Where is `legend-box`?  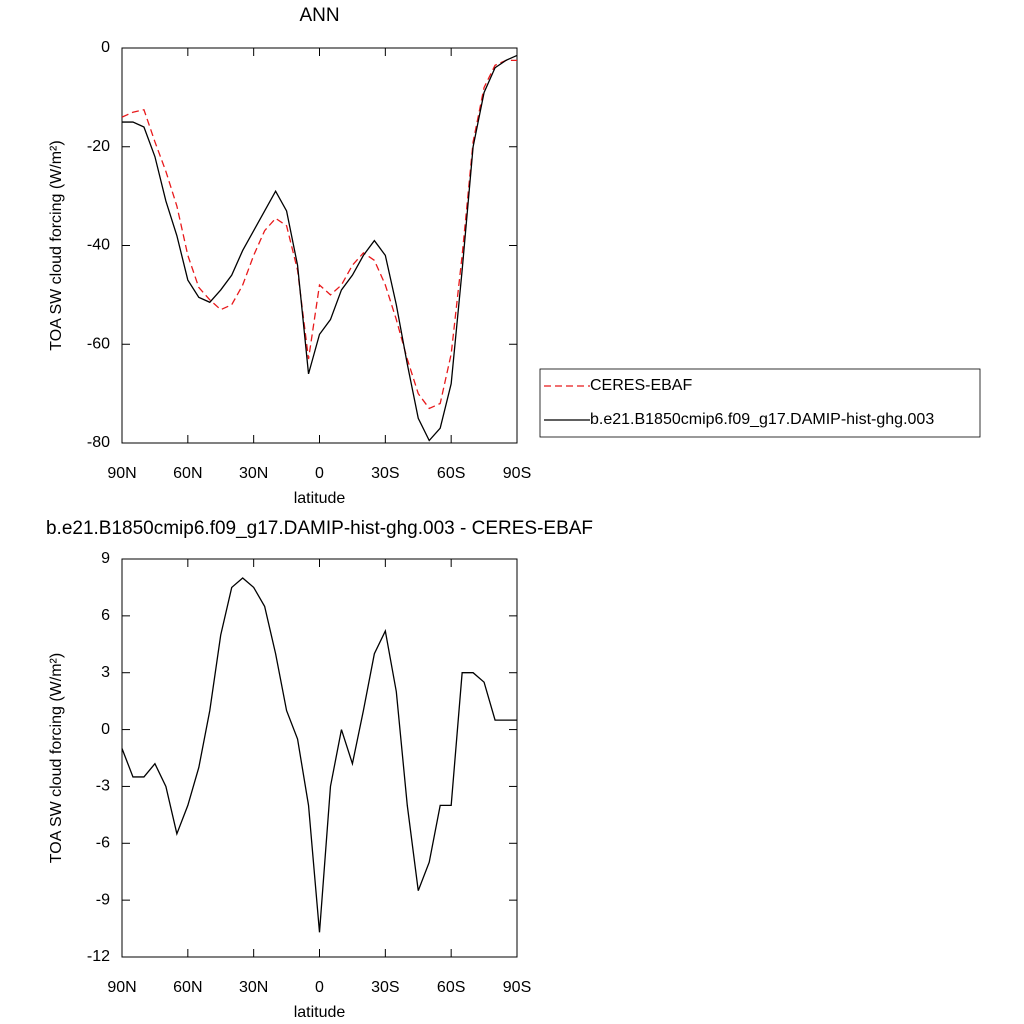
legend-box is located at coordinates (760, 403).